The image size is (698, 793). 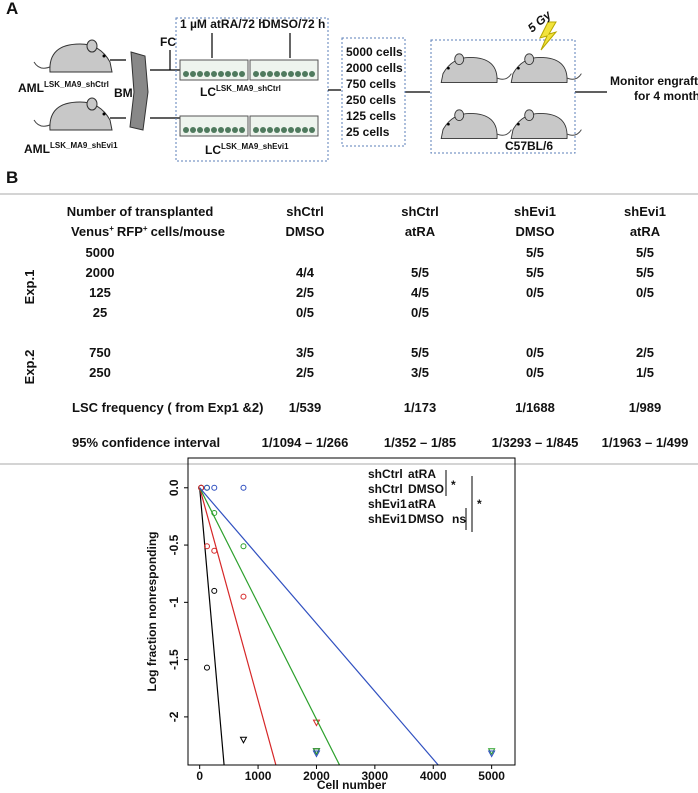 What do you see at coordinates (459, 501) in the screenshot?
I see `bracket` at bounding box center [459, 501].